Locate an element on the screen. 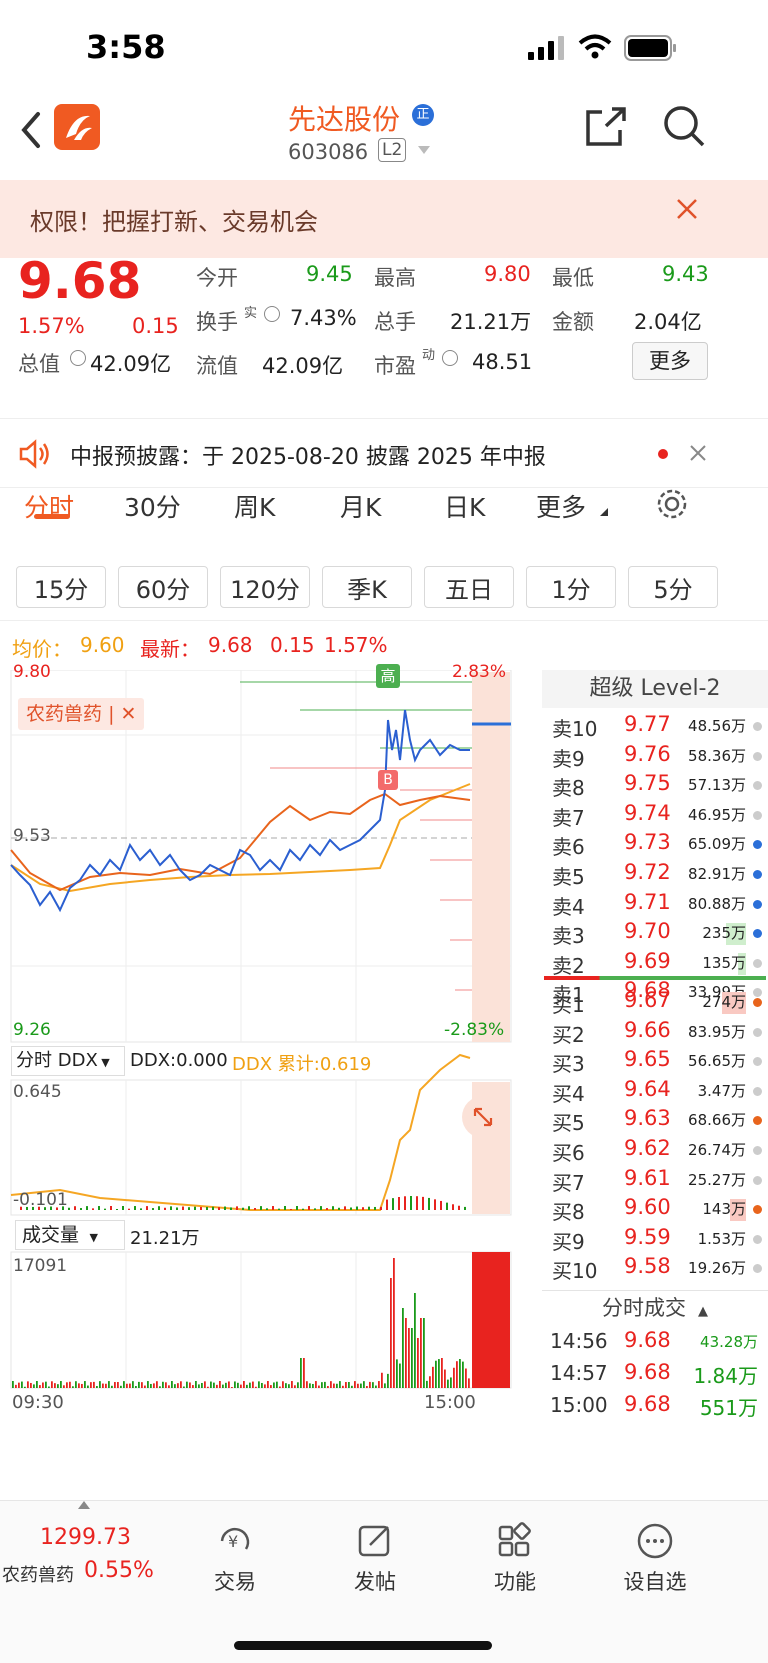  subtab-60min: 60分 is located at coordinates (163, 587).